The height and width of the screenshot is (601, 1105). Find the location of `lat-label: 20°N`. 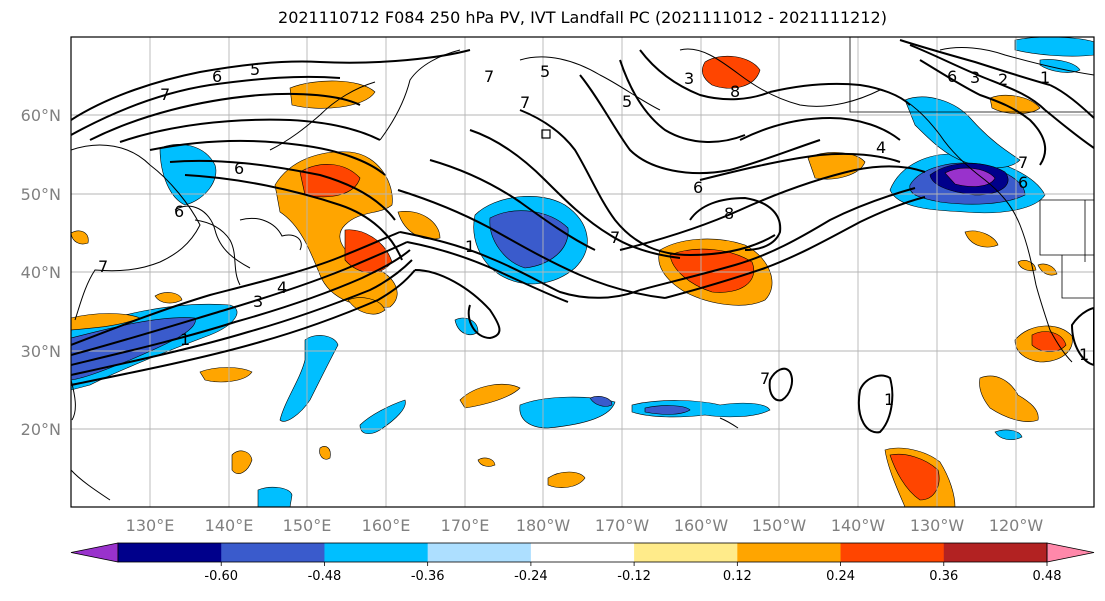

lat-label: 20°N is located at coordinates (41, 429).